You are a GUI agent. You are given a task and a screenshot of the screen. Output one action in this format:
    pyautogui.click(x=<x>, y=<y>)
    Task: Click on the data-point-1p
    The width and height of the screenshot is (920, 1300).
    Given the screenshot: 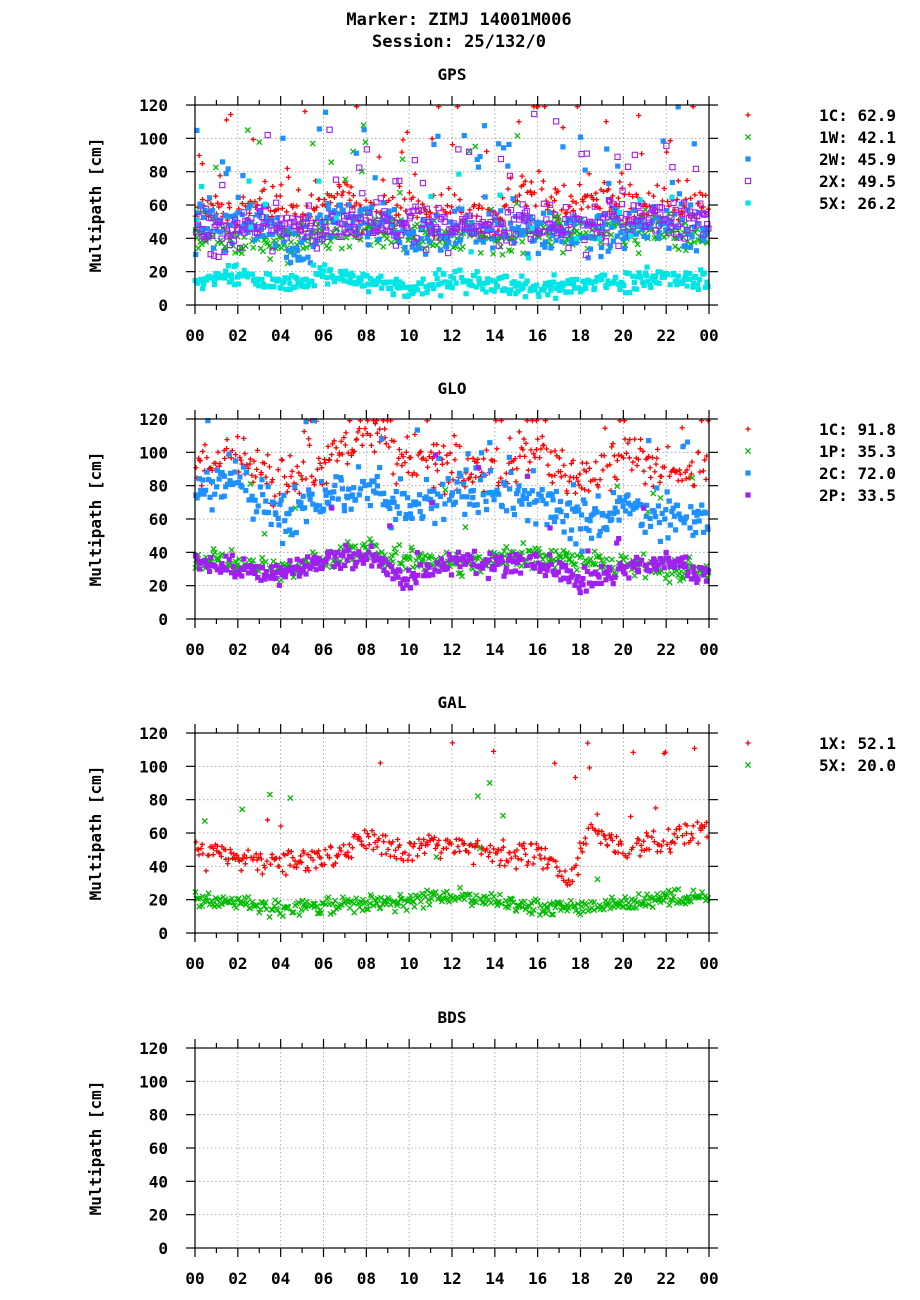 What is the action you would take?
    pyautogui.click(x=253, y=560)
    